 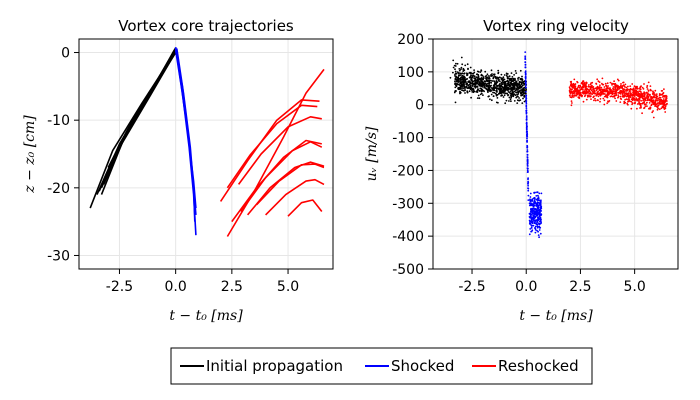 What do you see at coordinates (206, 316) in the screenshot?
I see `trajectories-x-label: t − t₀ [ms]` at bounding box center [206, 316].